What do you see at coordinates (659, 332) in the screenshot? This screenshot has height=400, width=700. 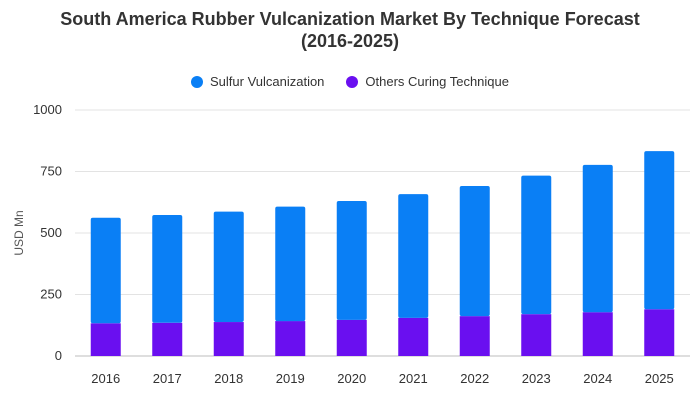 I see `bar-others-2025` at bounding box center [659, 332].